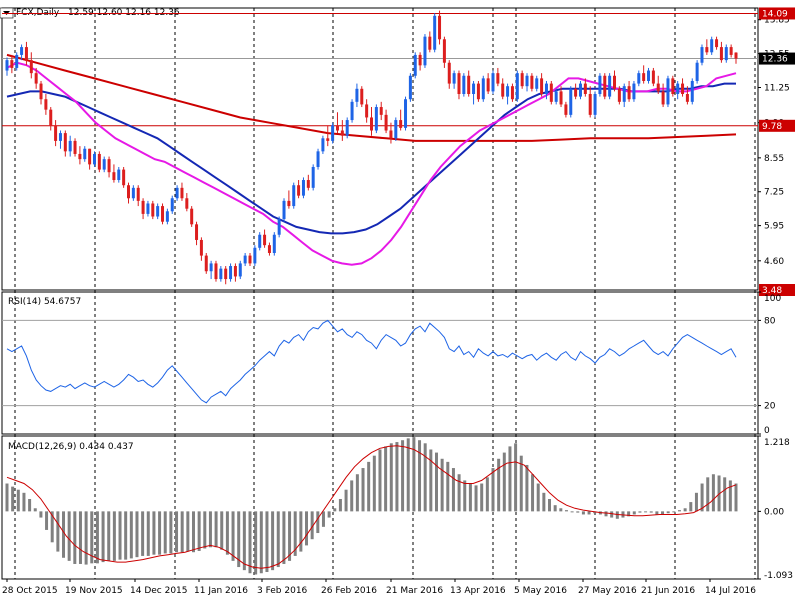 This screenshot has width=800, height=603. Describe the element at coordinates (772, 291) in the screenshot. I see `price-tag-label: 3.48` at that location.